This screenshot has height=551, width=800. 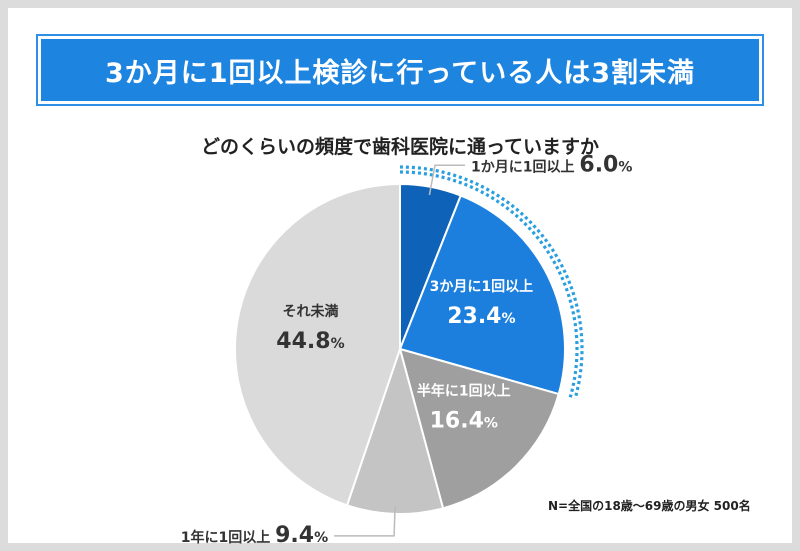 What do you see at coordinates (464, 391) in the screenshot?
I see `slice-category-3: 半年に1回以上` at bounding box center [464, 391].